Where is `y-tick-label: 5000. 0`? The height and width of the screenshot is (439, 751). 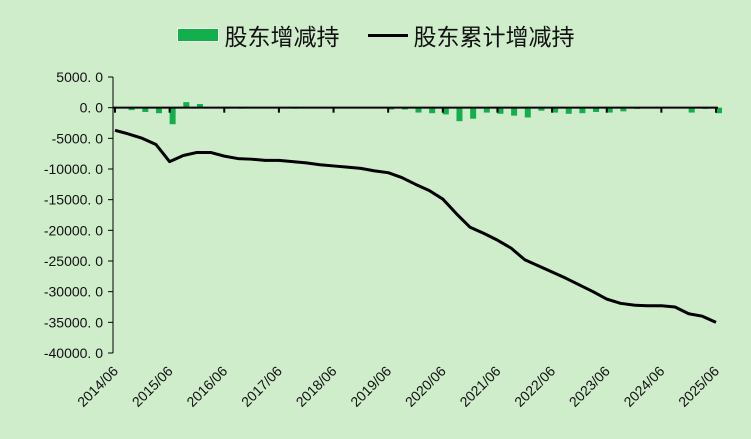 y-tick-label: 5000. 0 is located at coordinates (79, 77).